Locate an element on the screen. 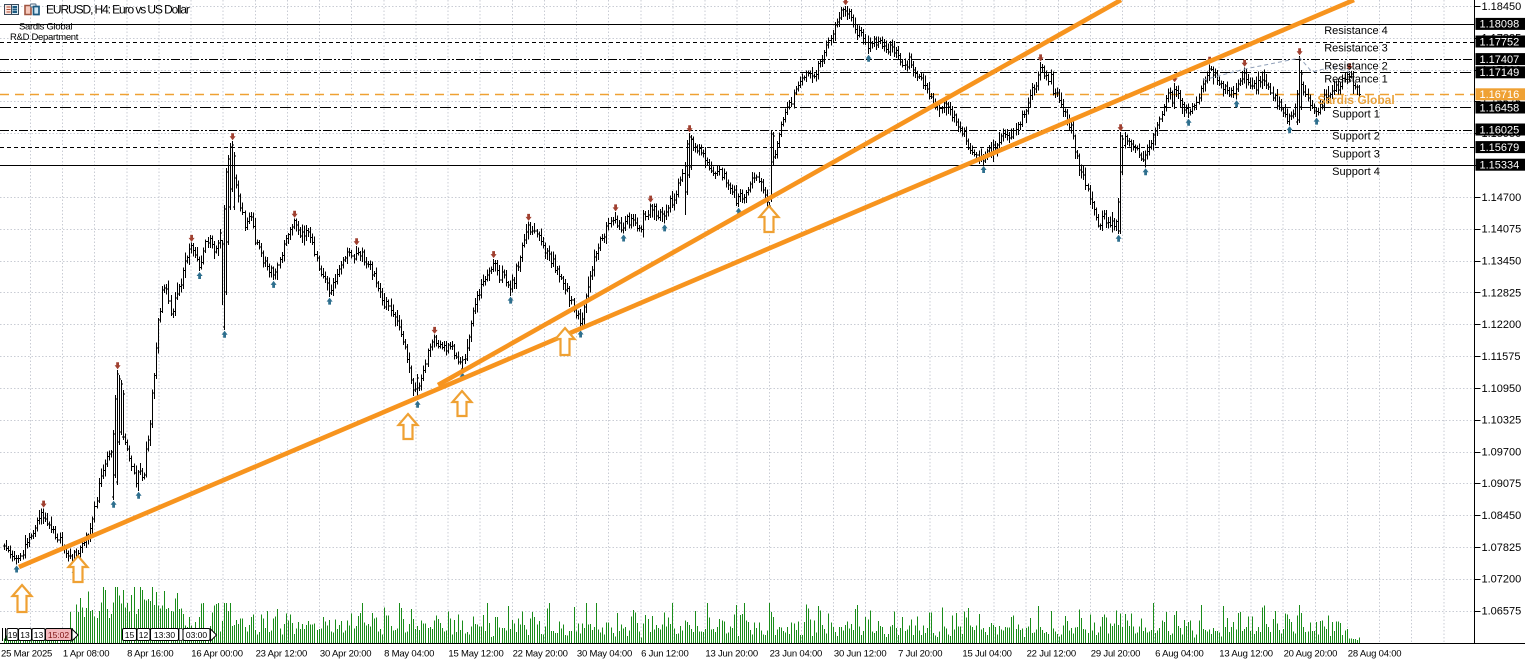 The width and height of the screenshot is (1525, 664). svg-text: 23 Apr 12:00 is located at coordinates (281, 654).